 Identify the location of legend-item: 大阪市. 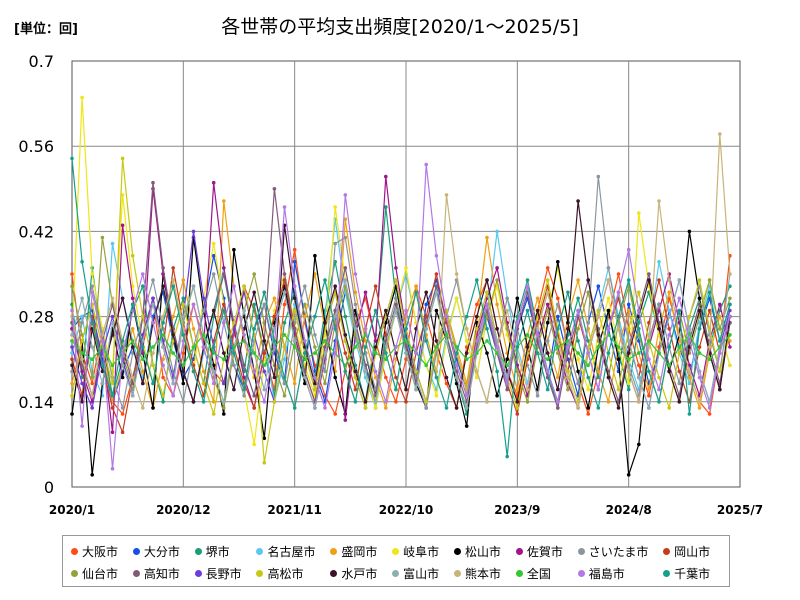
(100, 551).